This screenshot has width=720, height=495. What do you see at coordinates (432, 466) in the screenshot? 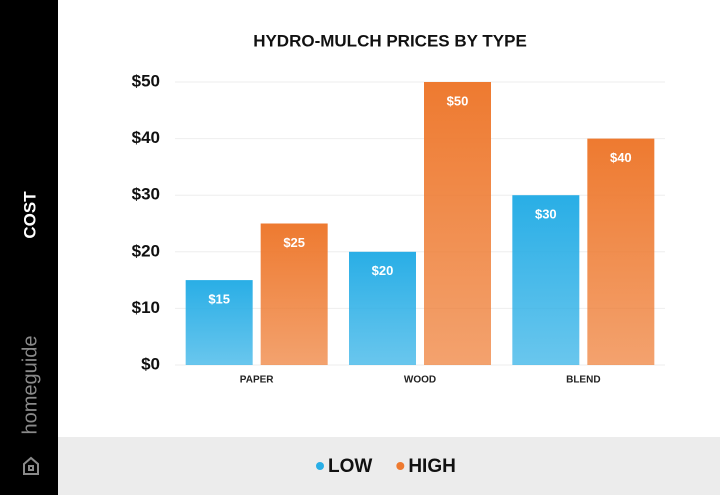
I see `legend-label: HIGH` at bounding box center [432, 466].